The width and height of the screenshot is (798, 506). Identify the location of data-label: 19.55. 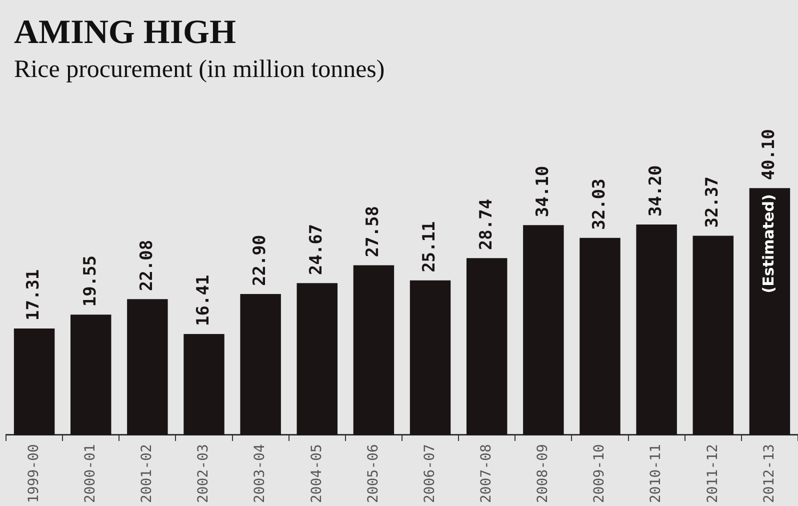
(90, 281).